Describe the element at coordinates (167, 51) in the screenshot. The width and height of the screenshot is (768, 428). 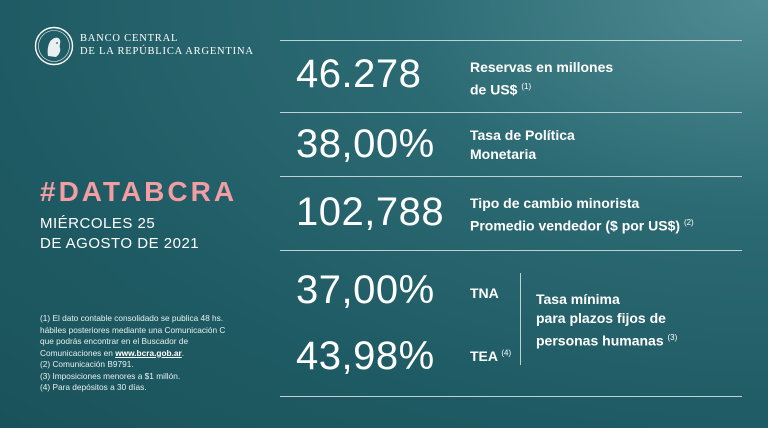
I see `bank-name-line2: DE LA REPÚBLICA ARGENTINA` at that location.